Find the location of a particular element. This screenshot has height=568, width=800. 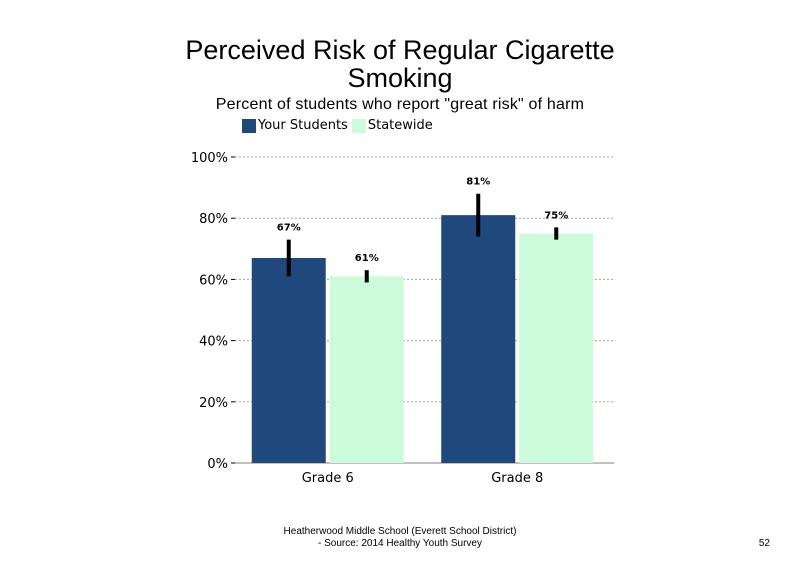

legend-swatch-statewide is located at coordinates (358, 125).